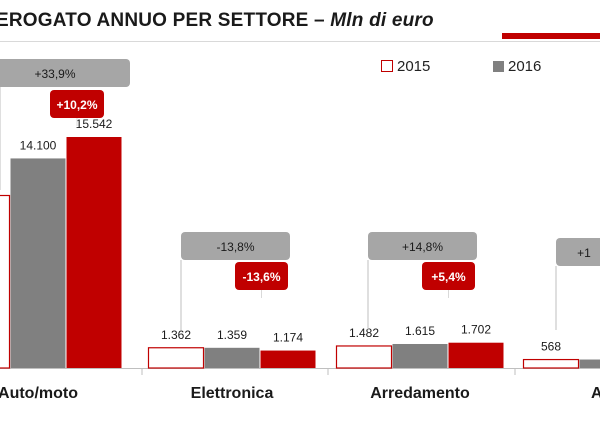 The width and height of the screenshot is (600, 423). Describe the element at coordinates (232, 393) in the screenshot. I see `category-label-1: Elettronica` at that location.